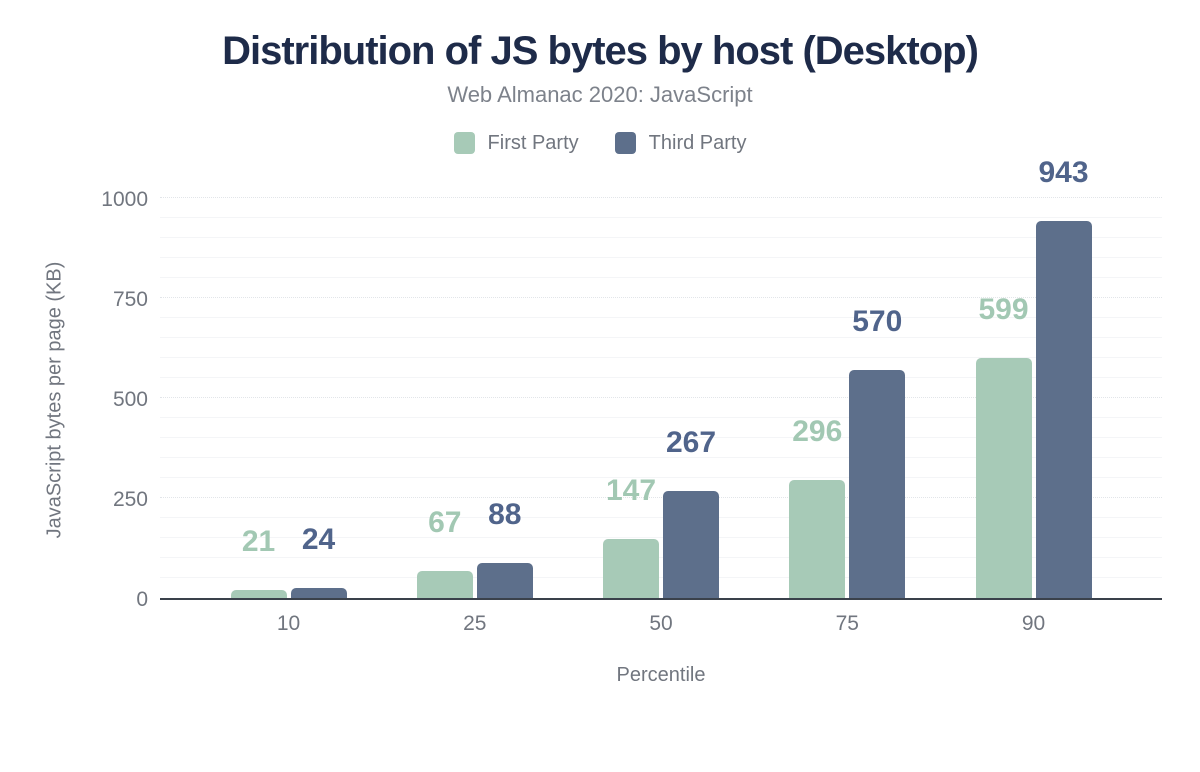 This screenshot has height=772, width=1200. I want to click on bar-value-label: 67, so click(445, 523).